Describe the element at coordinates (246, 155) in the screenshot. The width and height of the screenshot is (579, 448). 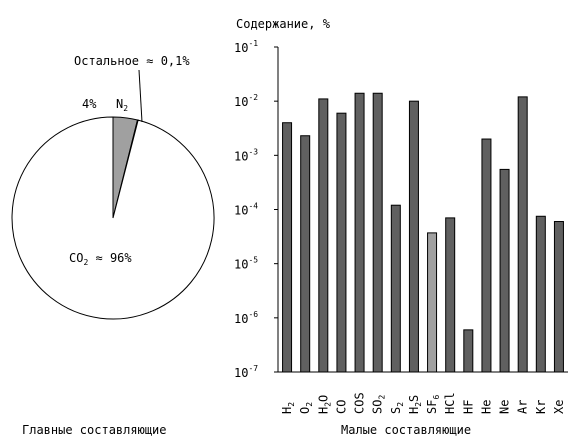
I see `y-tick-label: 10⁻³` at that location.